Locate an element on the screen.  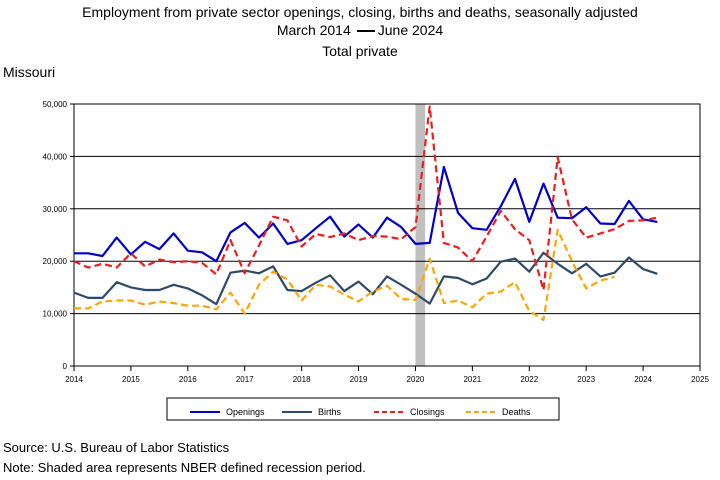
region-label: Missouri is located at coordinates (29, 72).